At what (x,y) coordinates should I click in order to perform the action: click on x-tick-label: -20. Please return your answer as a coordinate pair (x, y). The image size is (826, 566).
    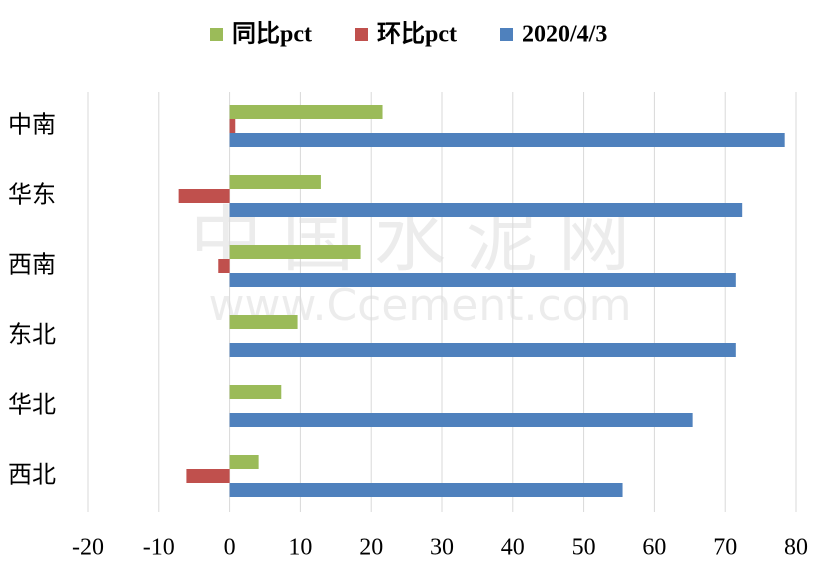
    Looking at the image, I should click on (88, 548).